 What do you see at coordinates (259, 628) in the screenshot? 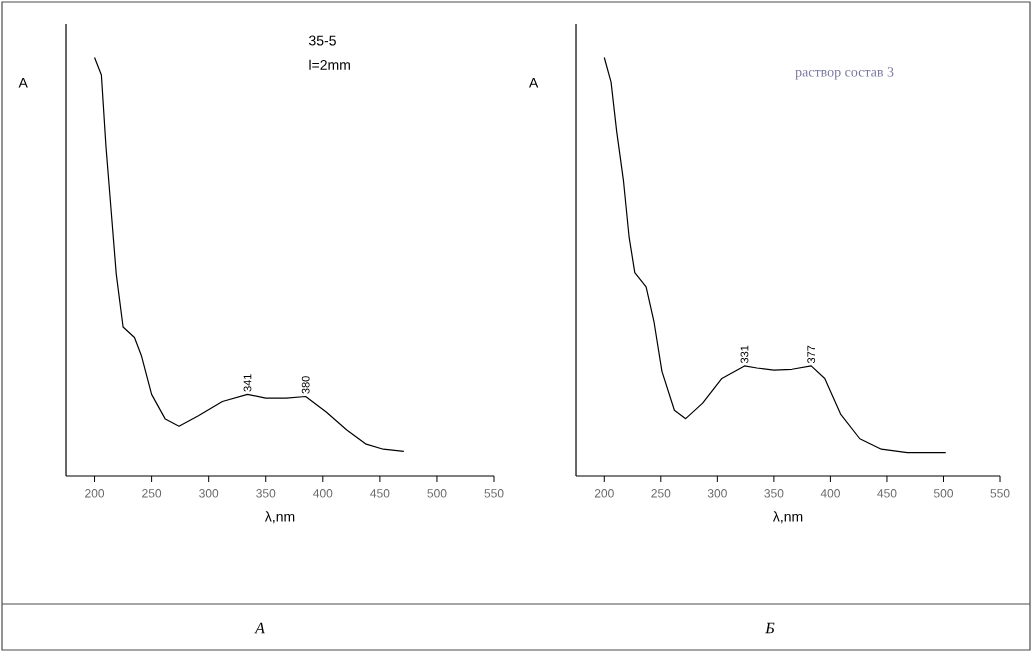
I see `text: А` at bounding box center [259, 628].